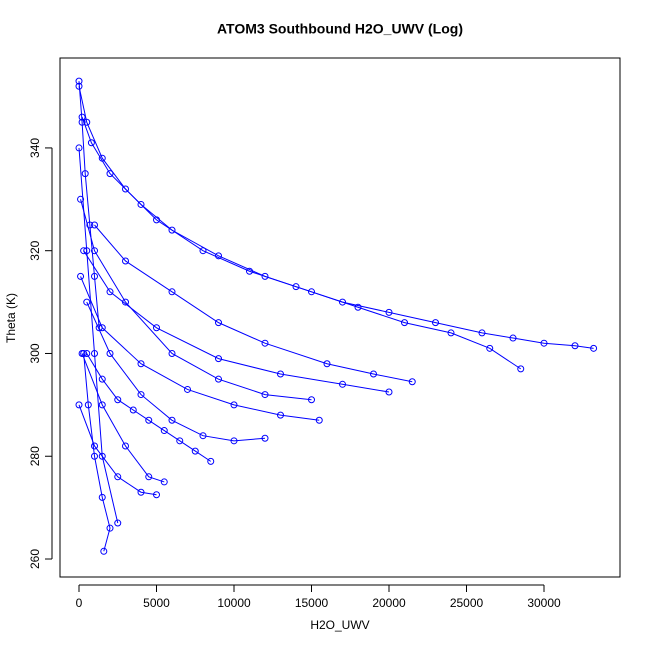 This screenshot has width=650, height=650. Describe the element at coordinates (544, 603) in the screenshot. I see `x-tick-label: 30000` at that location.